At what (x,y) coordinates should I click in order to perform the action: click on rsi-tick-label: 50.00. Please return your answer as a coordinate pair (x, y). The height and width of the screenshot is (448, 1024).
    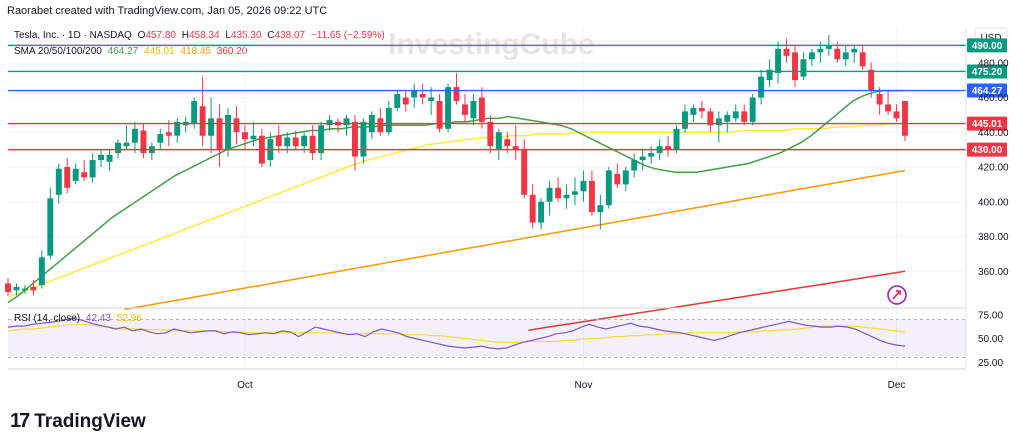
    Looking at the image, I should click on (990, 339).